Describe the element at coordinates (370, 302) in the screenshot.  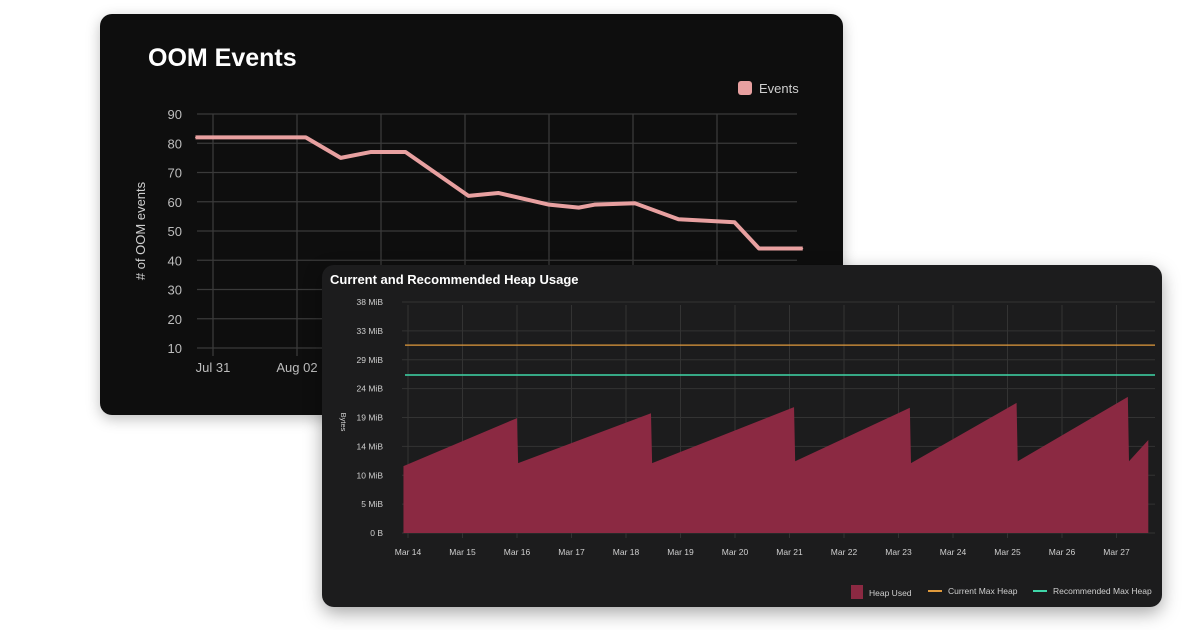
I see `y-tick-label: 38 MiB` at that location.